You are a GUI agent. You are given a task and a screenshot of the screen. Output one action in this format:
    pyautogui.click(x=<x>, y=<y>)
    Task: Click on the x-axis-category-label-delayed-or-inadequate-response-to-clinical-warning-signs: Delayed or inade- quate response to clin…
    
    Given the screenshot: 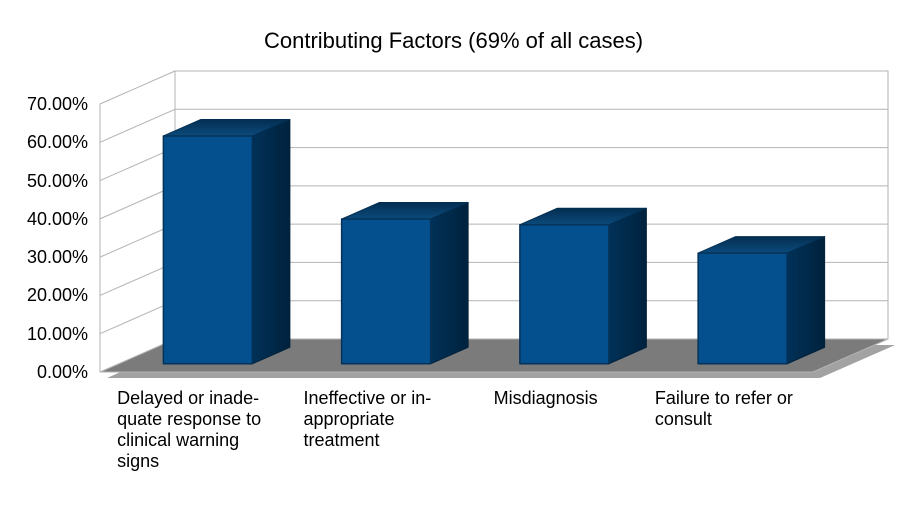 What is the action you would take?
    pyautogui.click(x=189, y=429)
    